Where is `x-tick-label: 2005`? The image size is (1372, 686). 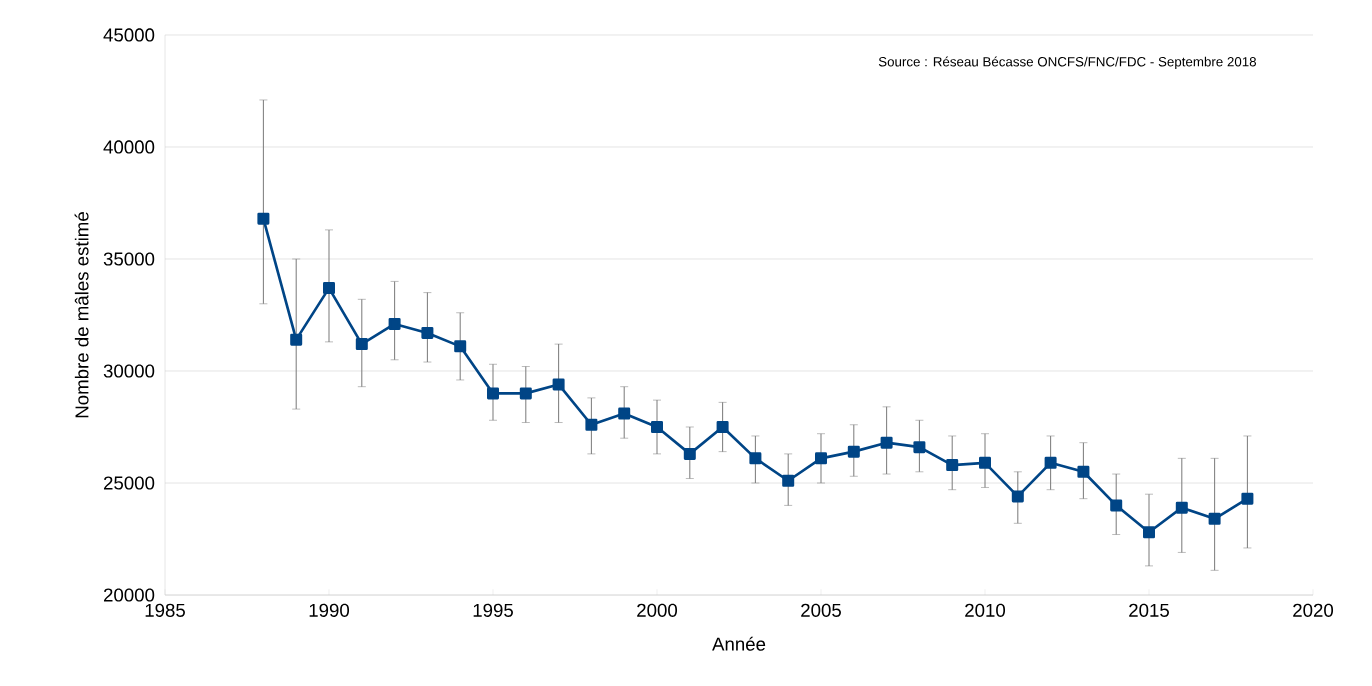
x-tick-label: 2005 is located at coordinates (821, 610).